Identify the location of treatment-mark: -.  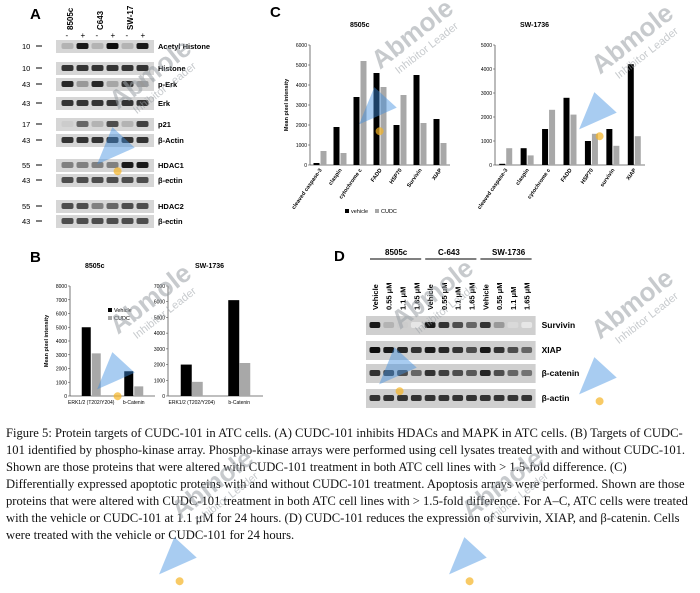
(97, 35).